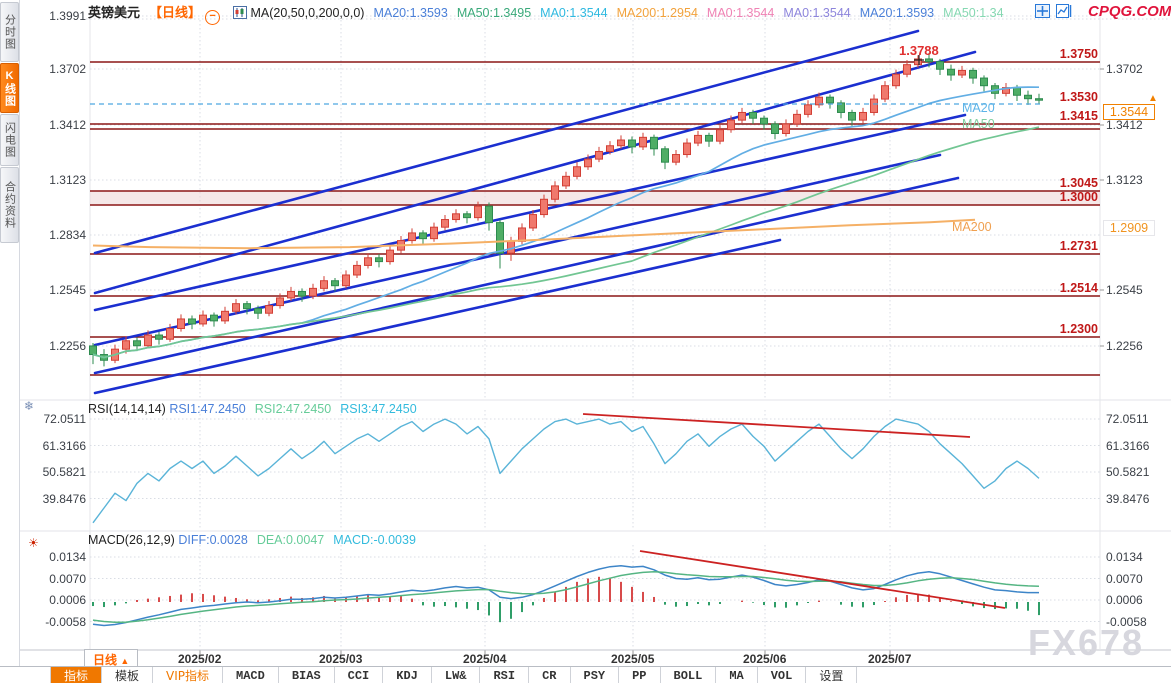  Describe the element at coordinates (131, 540) in the screenshot. I see `macd-title: MACD(26,12,9)` at that location.